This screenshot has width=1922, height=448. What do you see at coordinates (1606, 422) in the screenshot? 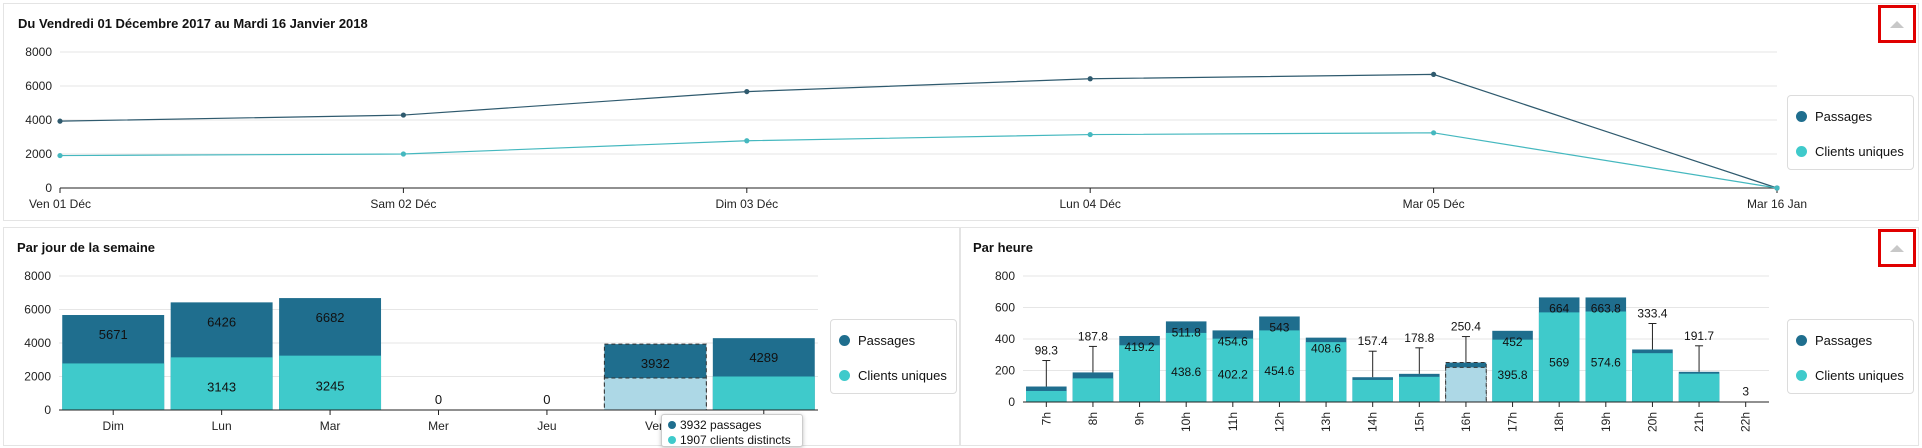
I see `x-tick-label: 19h` at bounding box center [1606, 422].